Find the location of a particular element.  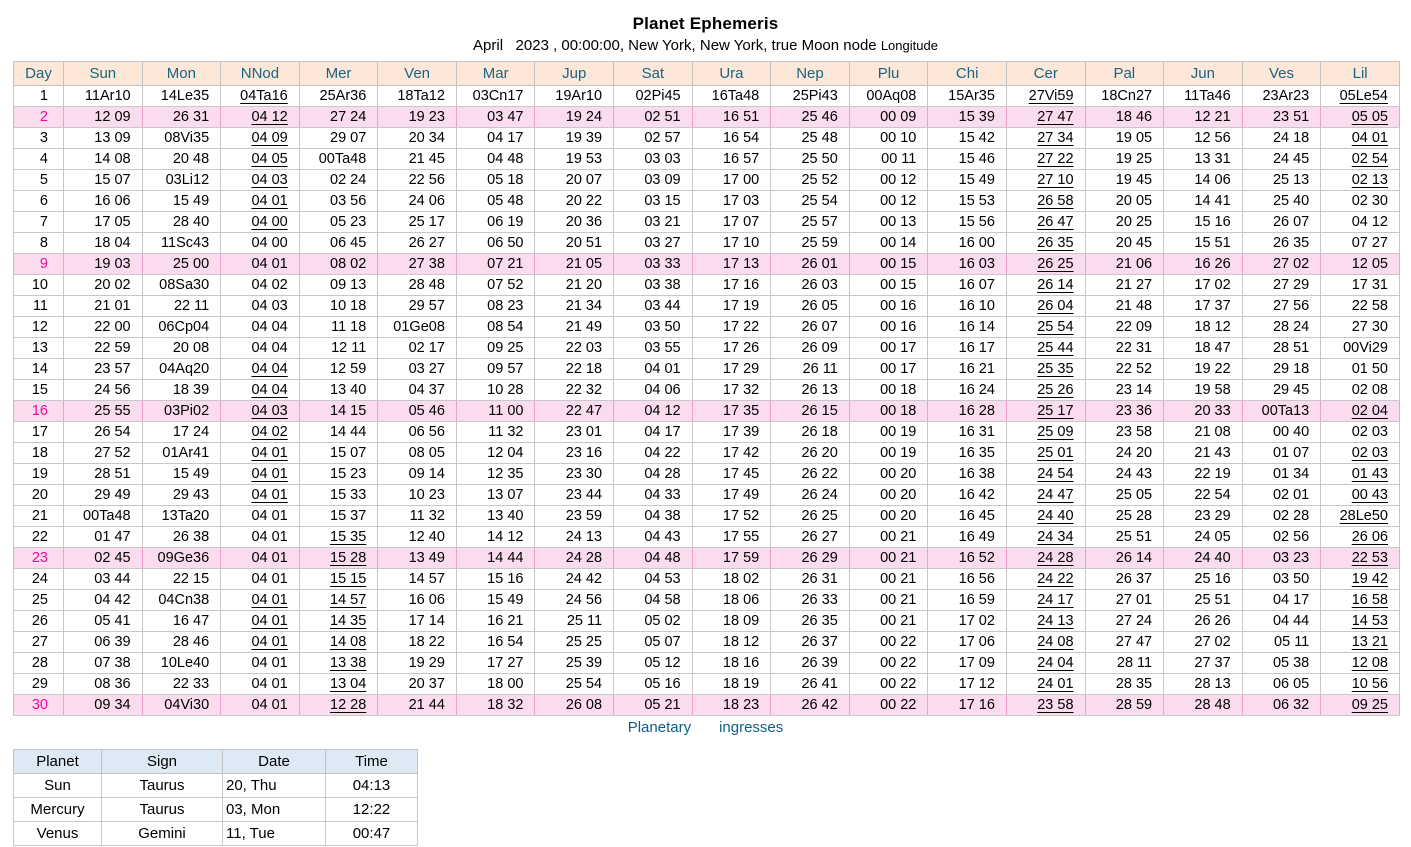

ephemeris-cell-mar: 03Cn17 is located at coordinates (495, 96).